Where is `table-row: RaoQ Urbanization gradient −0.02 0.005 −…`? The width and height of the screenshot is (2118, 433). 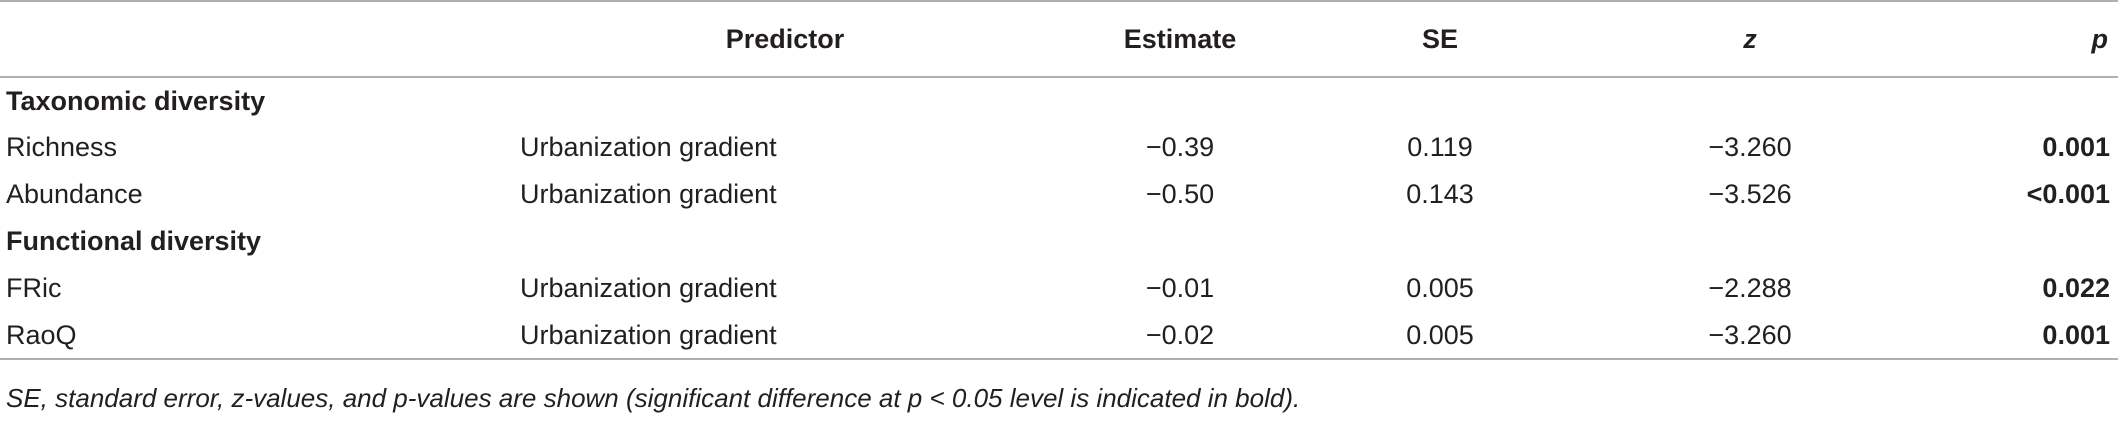
table-row: RaoQ Urbanization gradient −0.02 0.005 −… is located at coordinates (1059, 336).